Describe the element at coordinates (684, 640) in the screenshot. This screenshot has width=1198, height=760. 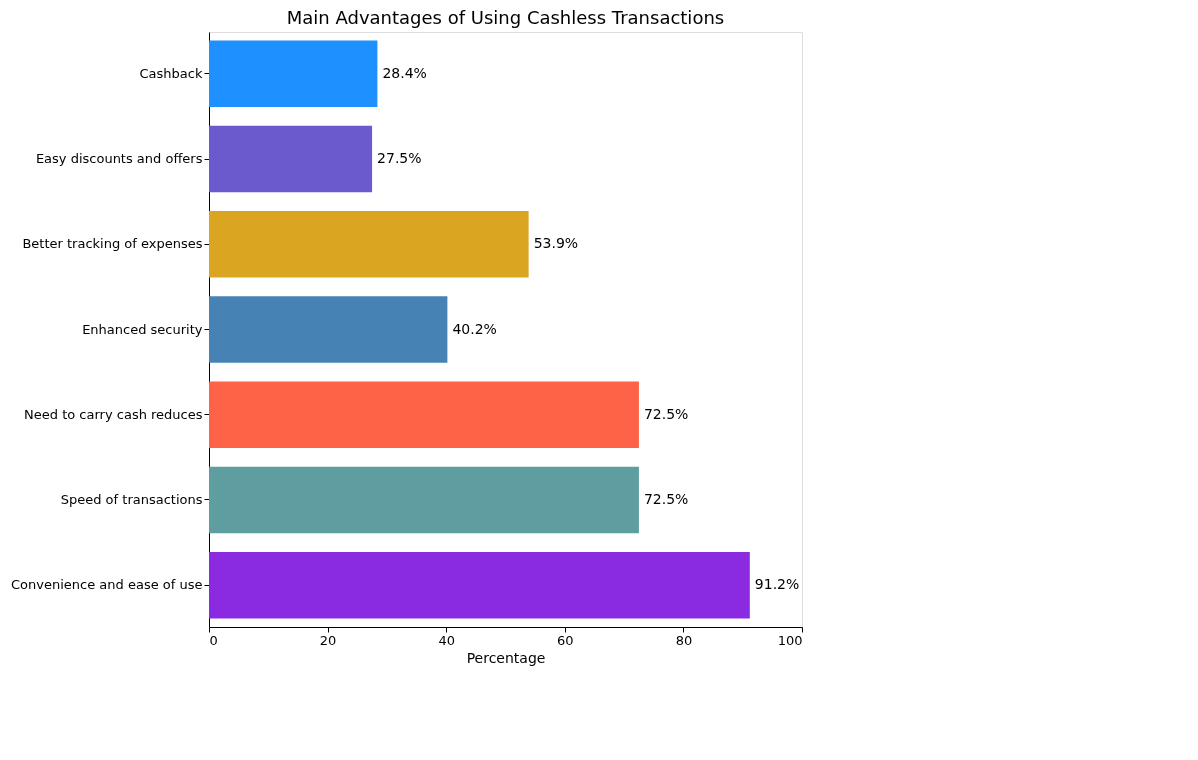
I see `x-tick-label: 80` at that location.